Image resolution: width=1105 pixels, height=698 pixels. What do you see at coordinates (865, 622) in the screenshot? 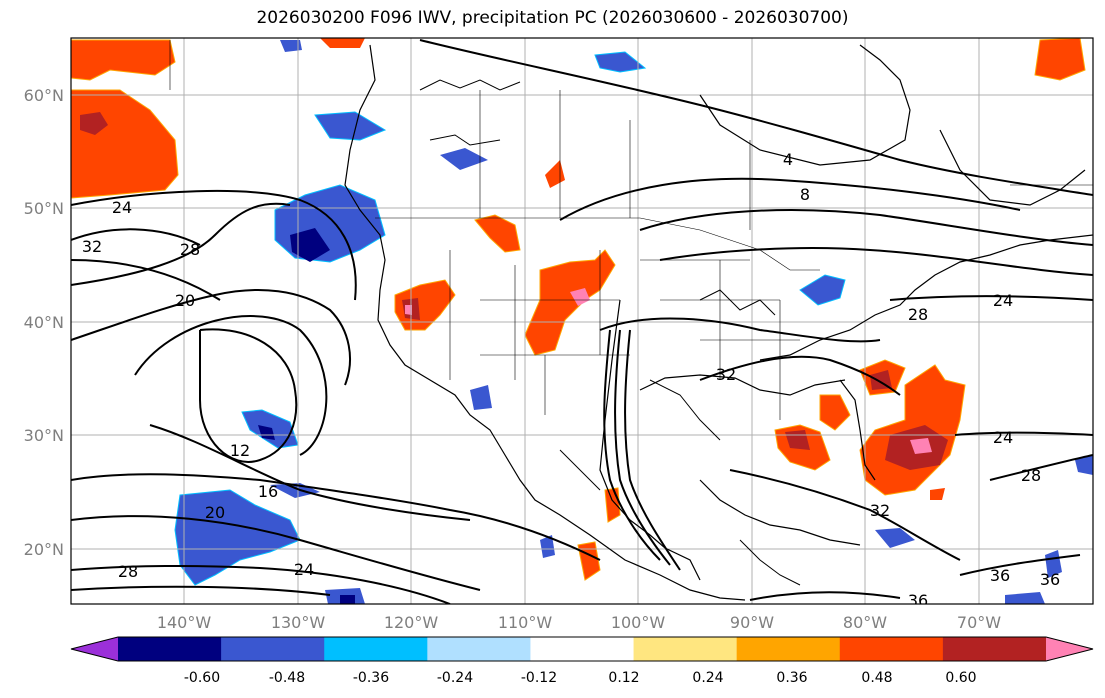
I see `lon-label-80w: 80°W` at bounding box center [865, 622].